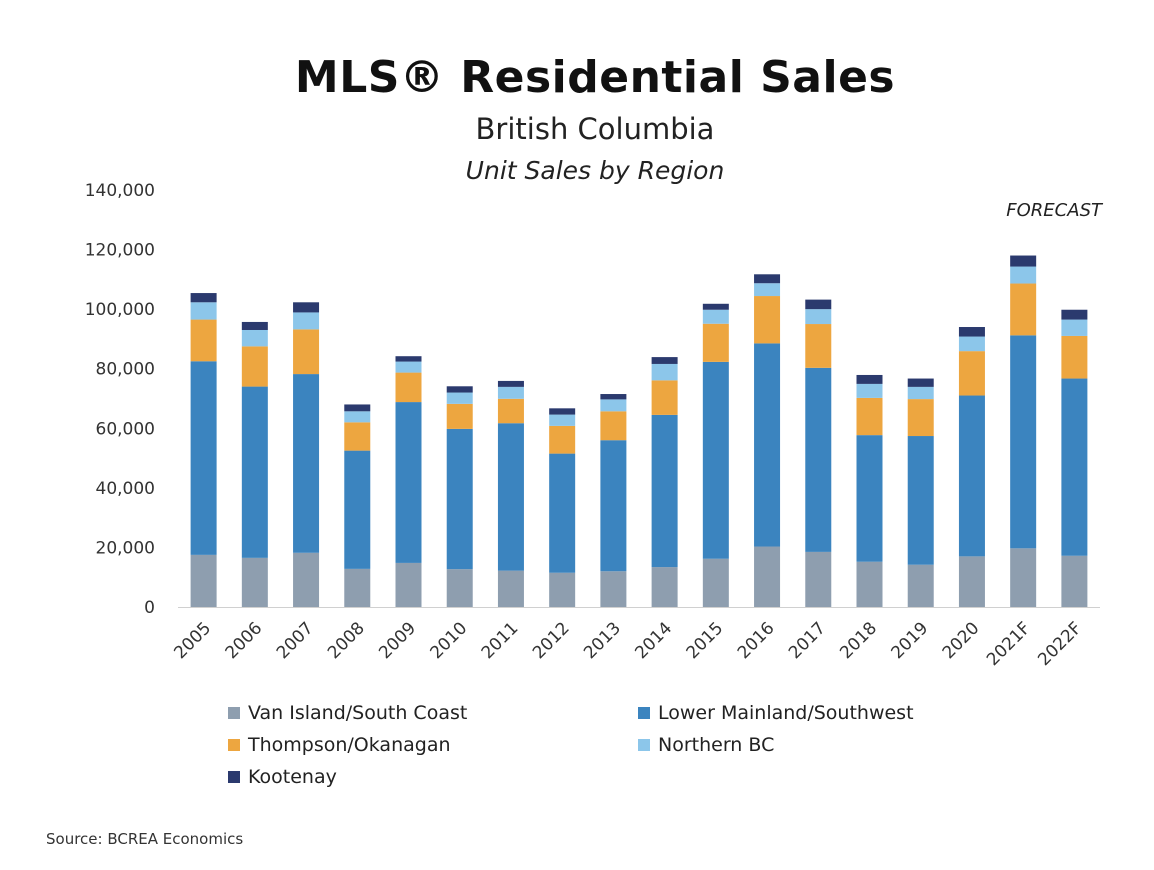  I want to click on legend-item: Kootenay, so click(433, 777).